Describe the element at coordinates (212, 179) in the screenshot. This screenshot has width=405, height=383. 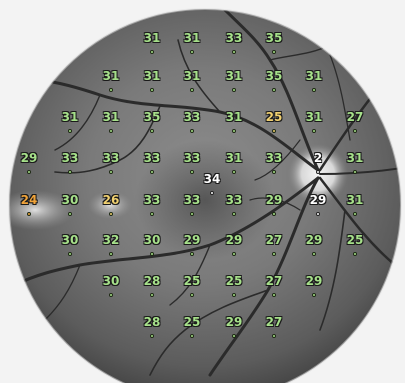
I see `sensitivity-value: 34` at that location.